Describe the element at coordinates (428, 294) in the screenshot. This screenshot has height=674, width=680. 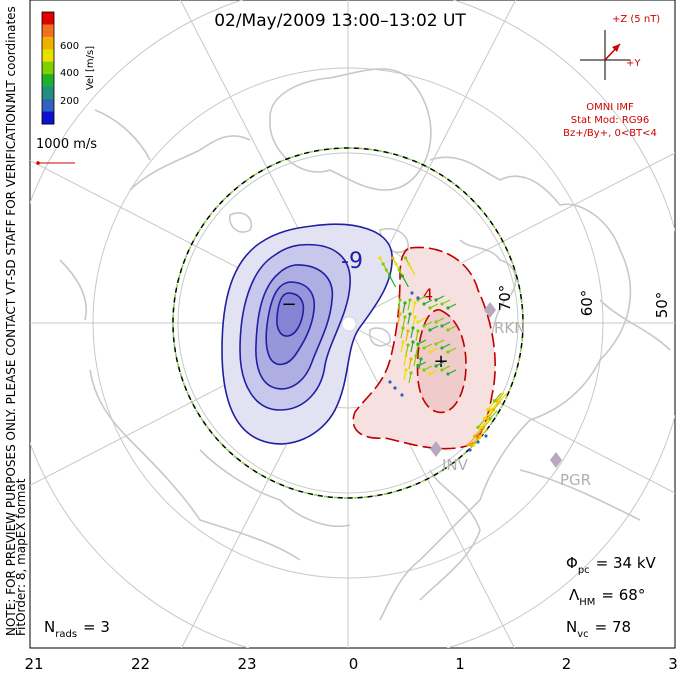
I see `positive-cell-label: 4` at that location.